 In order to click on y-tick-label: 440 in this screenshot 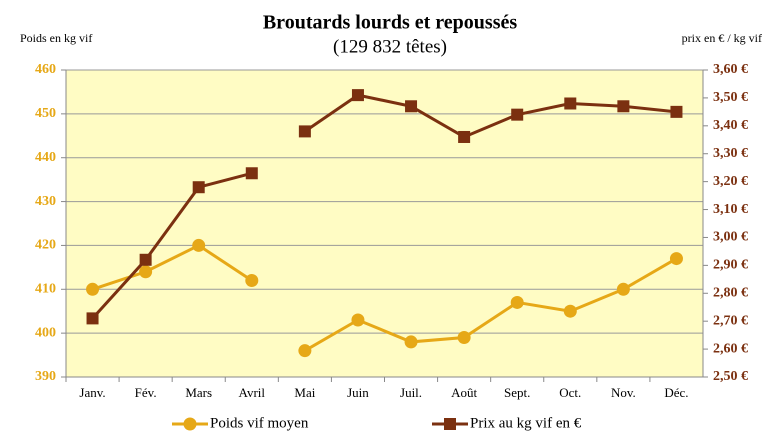, I will do `click(45, 157)`.